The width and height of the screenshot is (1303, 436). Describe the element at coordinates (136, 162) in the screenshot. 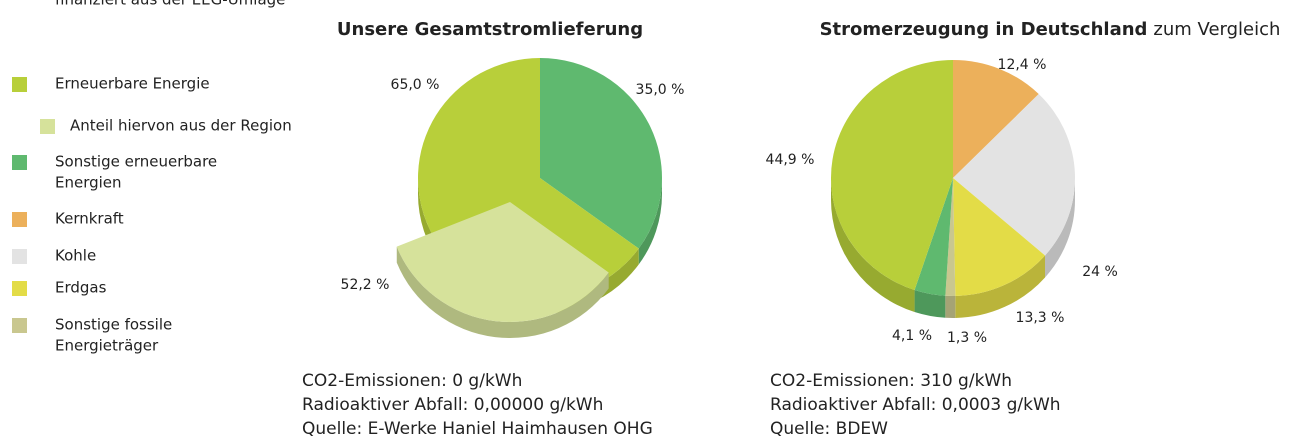

I see `legend-label: Sonstige erneuerbare` at that location.